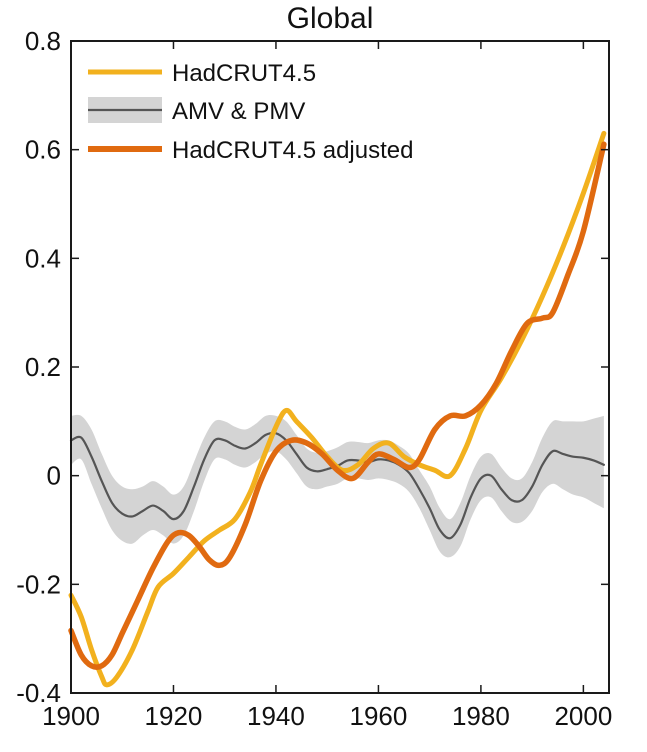 The height and width of the screenshot is (752, 647). I want to click on y-tick-label: -0.2, so click(38, 584).